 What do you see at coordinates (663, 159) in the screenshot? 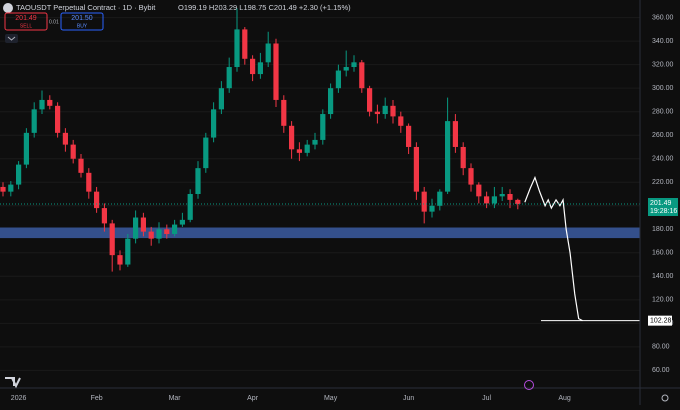
I see `y-tick-label: 240.00` at bounding box center [663, 159].